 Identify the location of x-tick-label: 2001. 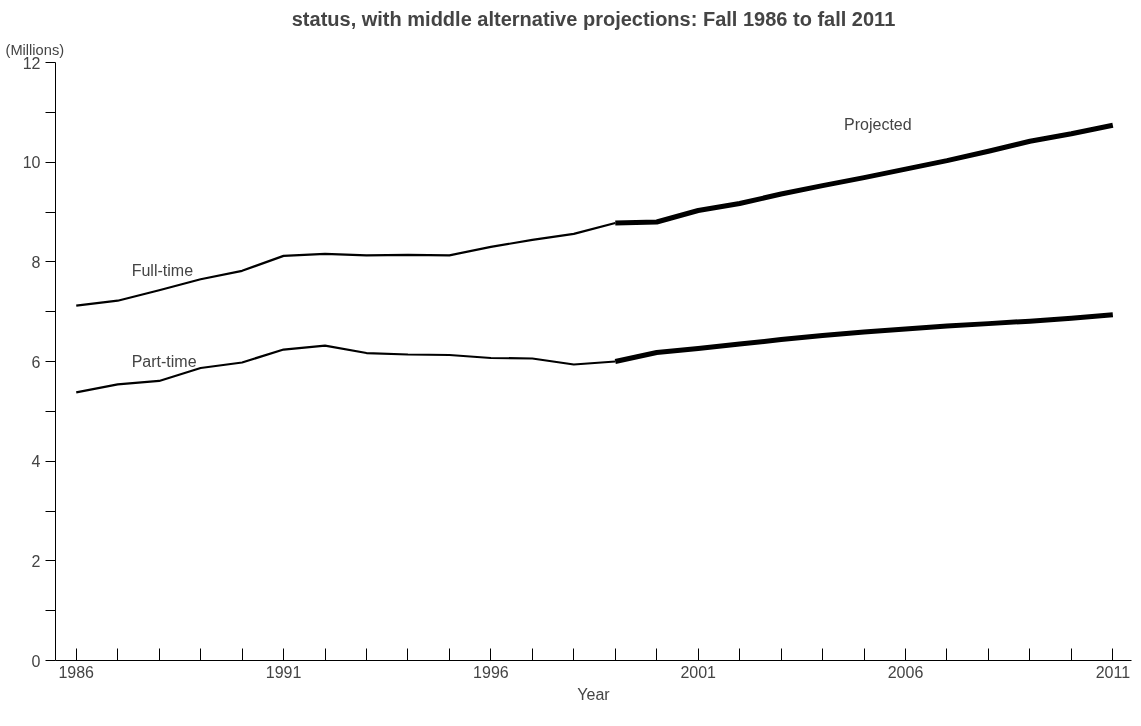
(698, 672).